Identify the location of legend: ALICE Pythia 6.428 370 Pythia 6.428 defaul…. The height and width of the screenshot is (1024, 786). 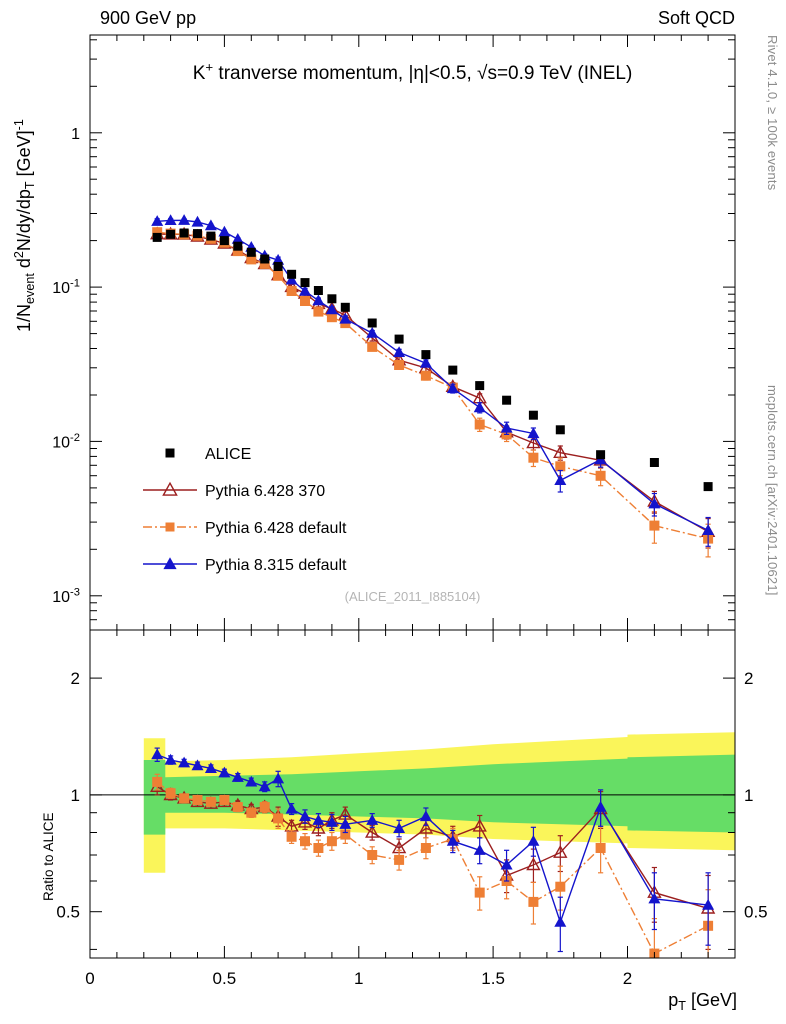
(245, 510).